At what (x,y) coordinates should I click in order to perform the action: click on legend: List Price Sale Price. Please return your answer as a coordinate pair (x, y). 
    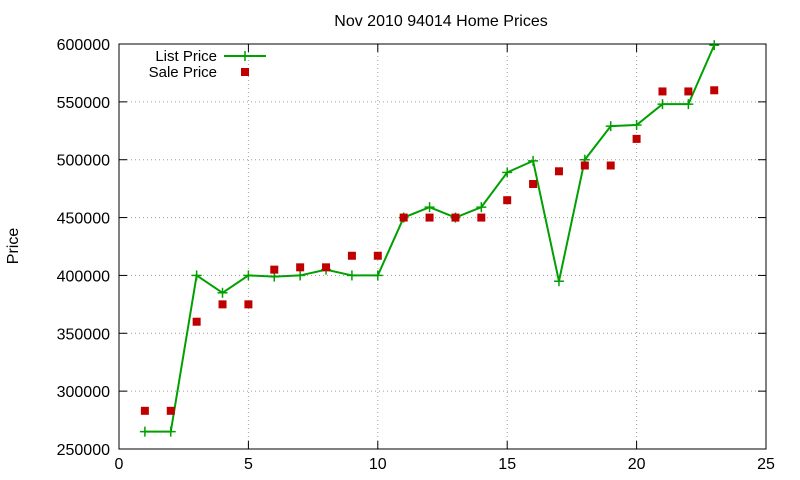
    Looking at the image, I should click on (207, 64).